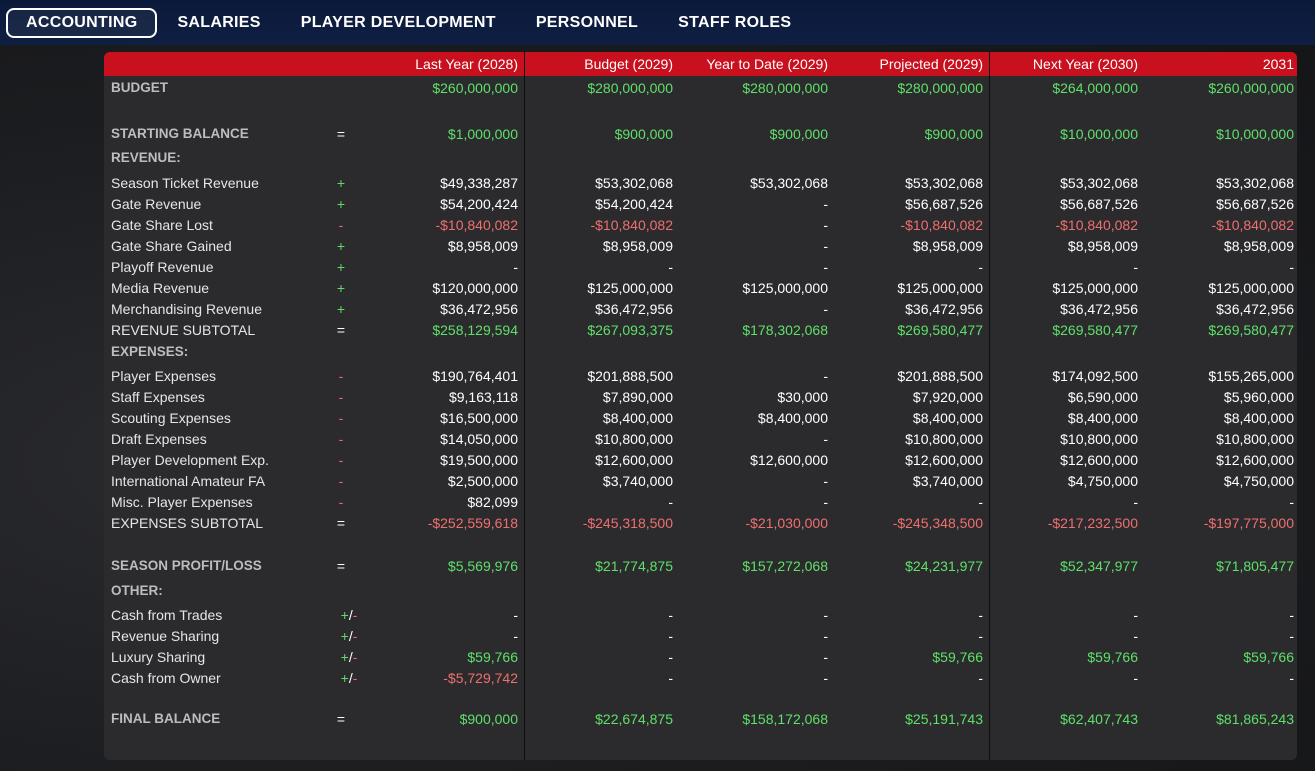 The width and height of the screenshot is (1315, 771). What do you see at coordinates (180, 133) in the screenshot?
I see `row-label: STARTING BALANCE` at bounding box center [180, 133].